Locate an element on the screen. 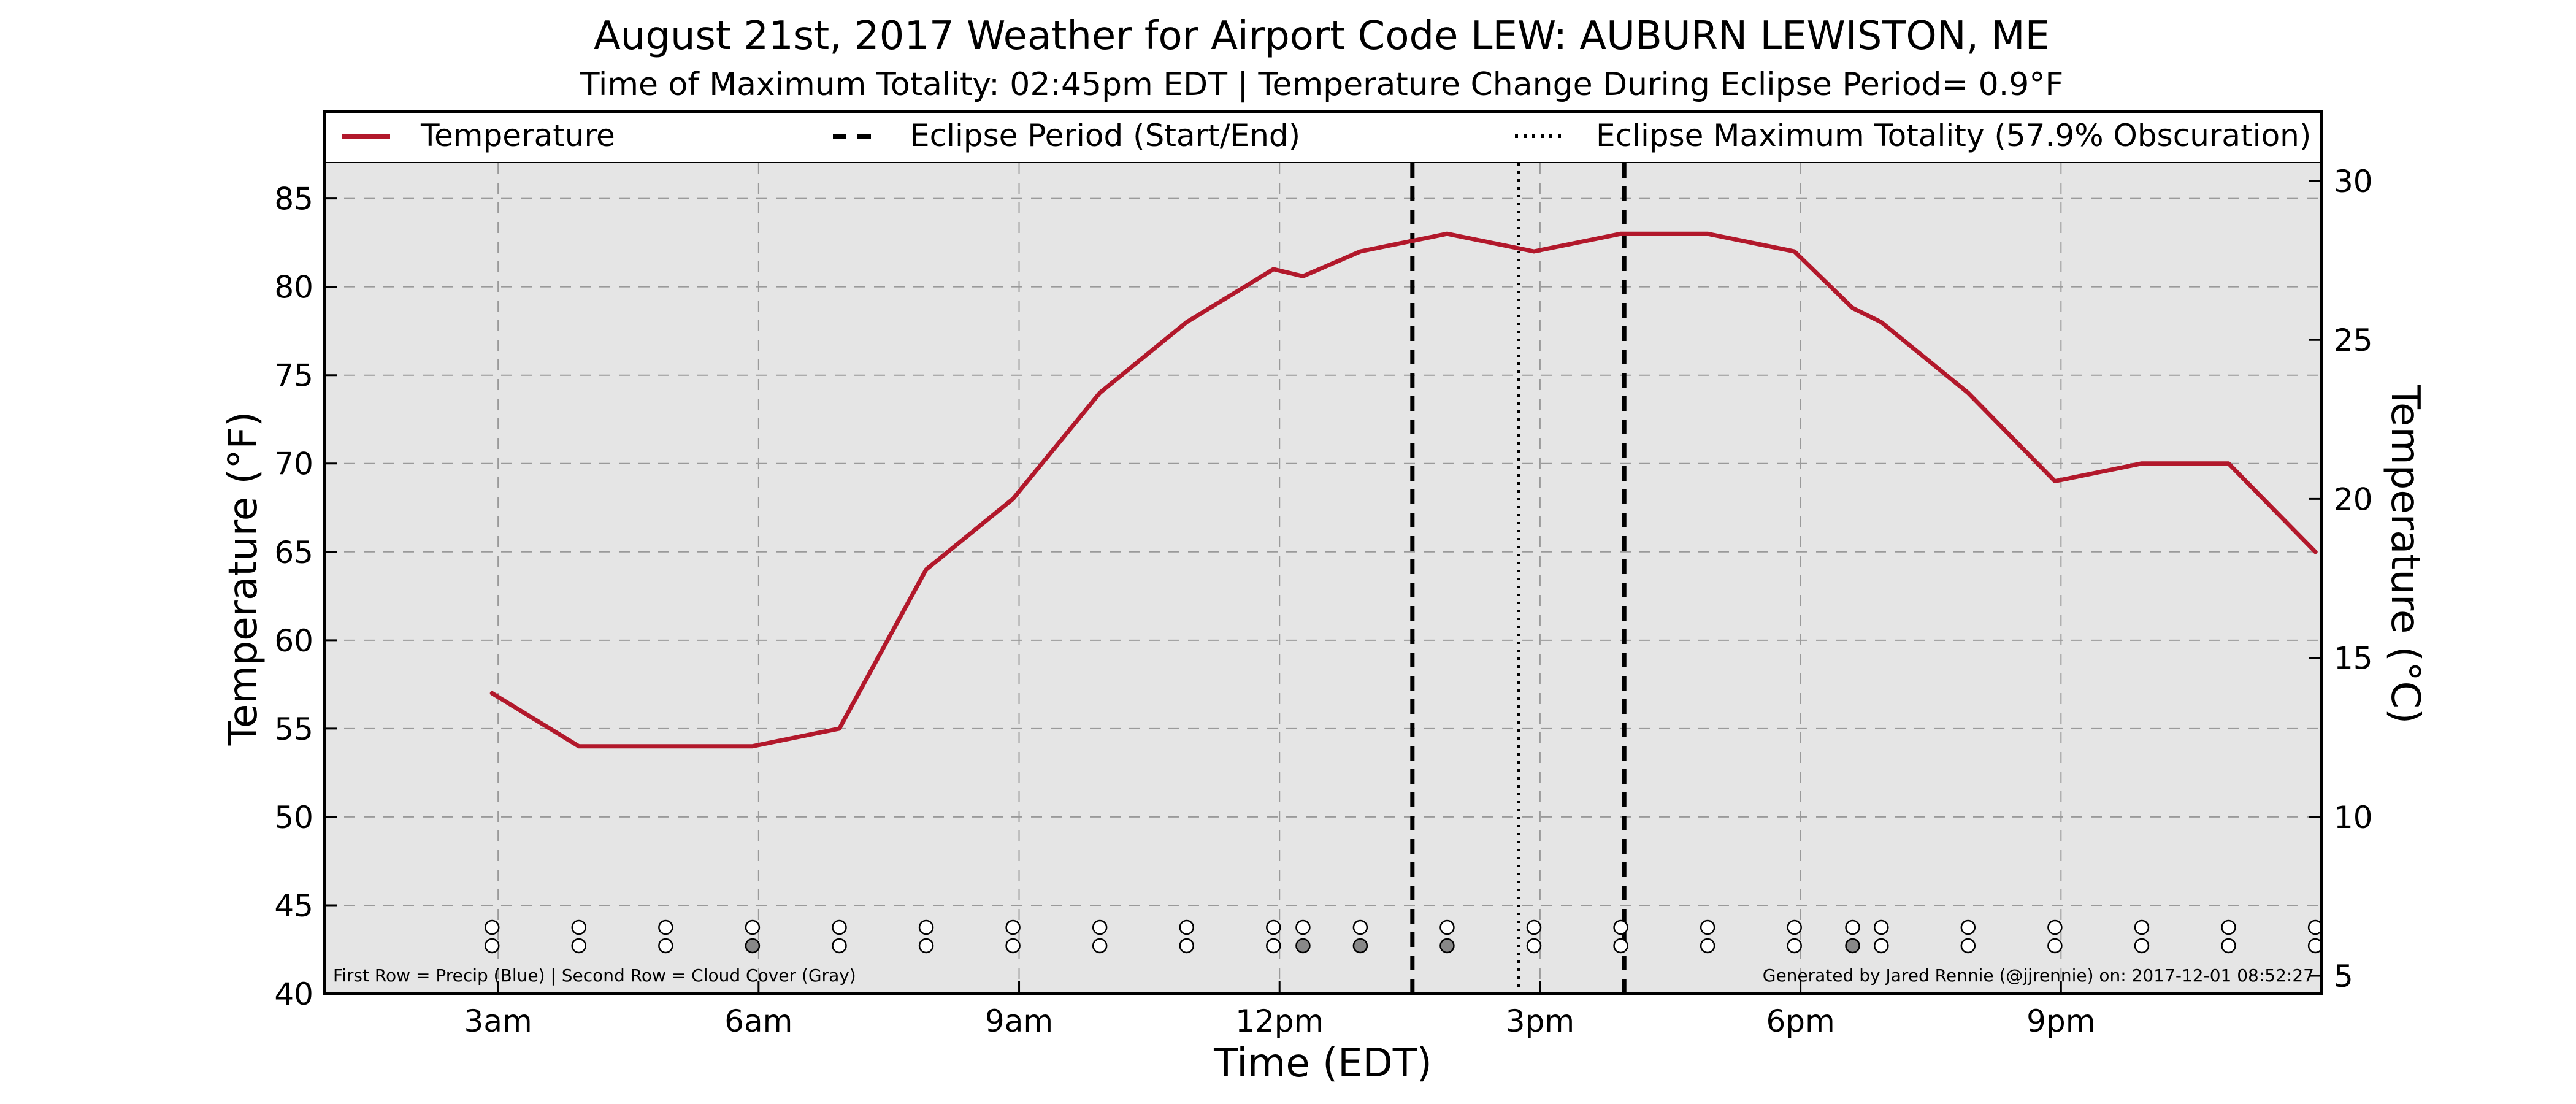 This screenshot has width=2576, height=1104. y-tick-label-right: 10 is located at coordinates (2353, 817).